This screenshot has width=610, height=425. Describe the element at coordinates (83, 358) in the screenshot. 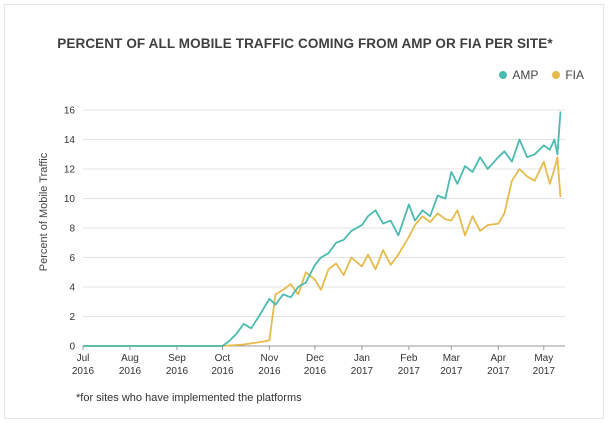

I see `x-tick-label-month: Jul` at that location.